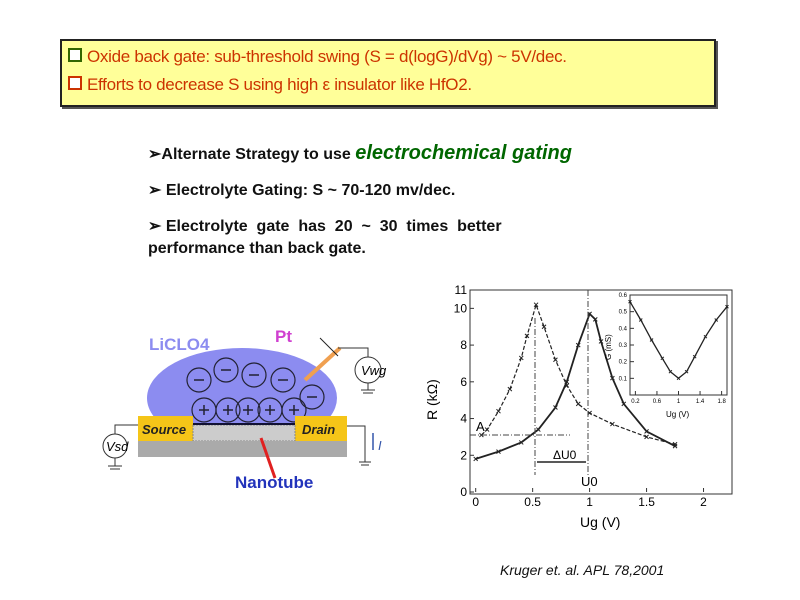  What do you see at coordinates (677, 414) in the screenshot?
I see `inset-x-label: Ug (V)` at bounding box center [677, 414].